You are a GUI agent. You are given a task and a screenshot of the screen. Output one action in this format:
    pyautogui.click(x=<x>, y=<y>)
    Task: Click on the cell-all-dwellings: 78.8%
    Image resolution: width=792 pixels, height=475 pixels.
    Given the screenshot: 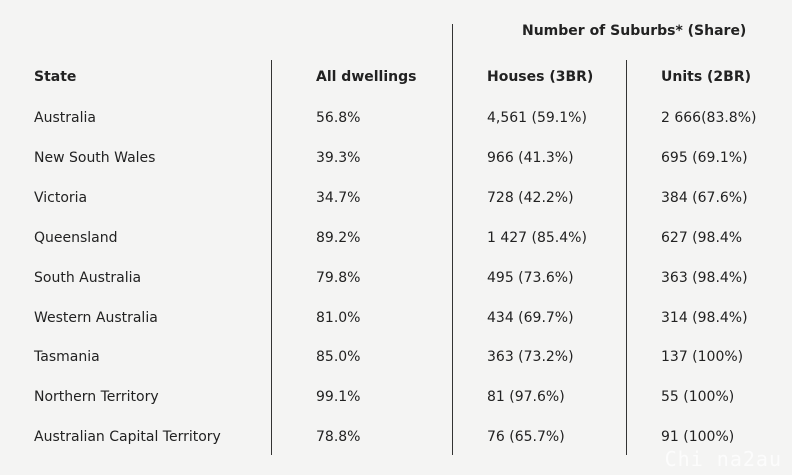 What is the action you would take?
    pyautogui.click(x=338, y=437)
    